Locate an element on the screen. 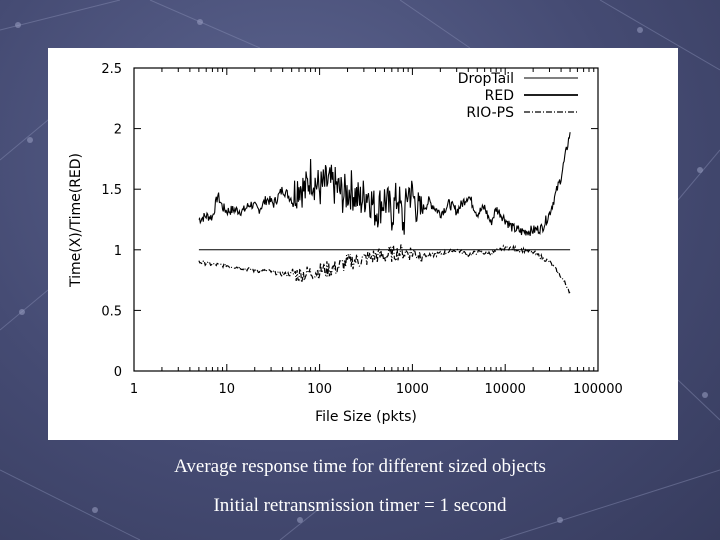 Image resolution: width=720 pixels, height=540 pixels. x-axis-label: File Size (pkts) is located at coordinates (366, 417).